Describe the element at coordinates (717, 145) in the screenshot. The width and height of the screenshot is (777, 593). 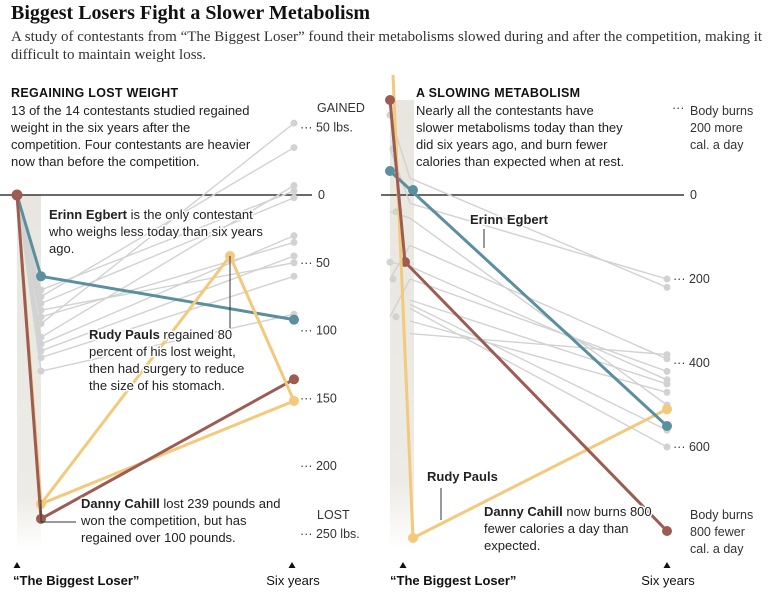
I see `metabolism-top-label-line: cal. a day` at that location.